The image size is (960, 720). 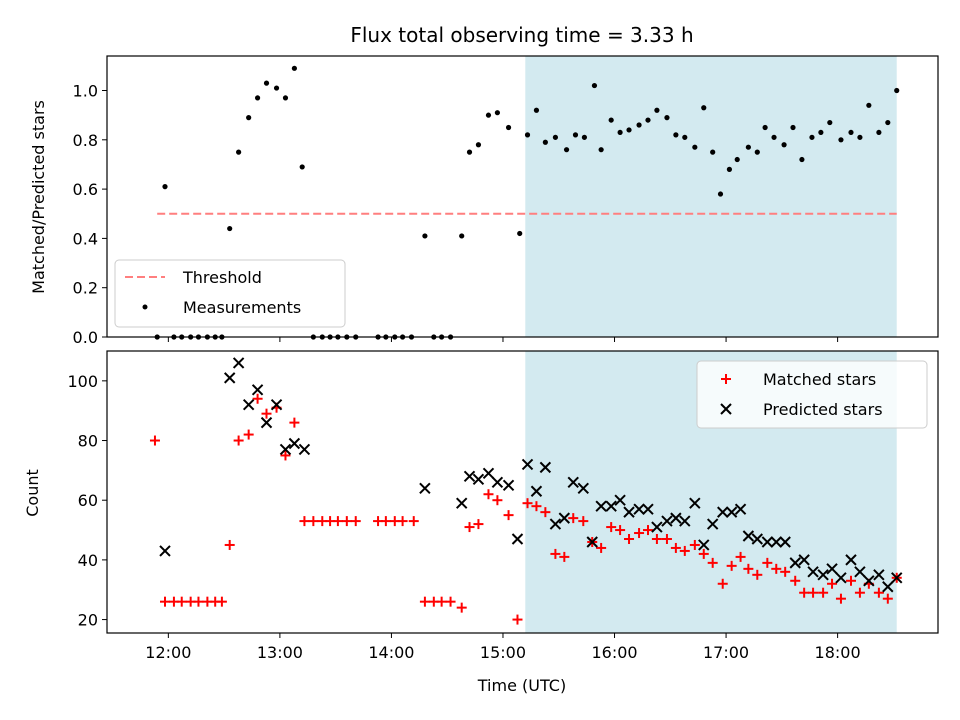 What do you see at coordinates (280, 652) in the screenshot?
I see `x-tick-label: 13:00` at bounding box center [280, 652].